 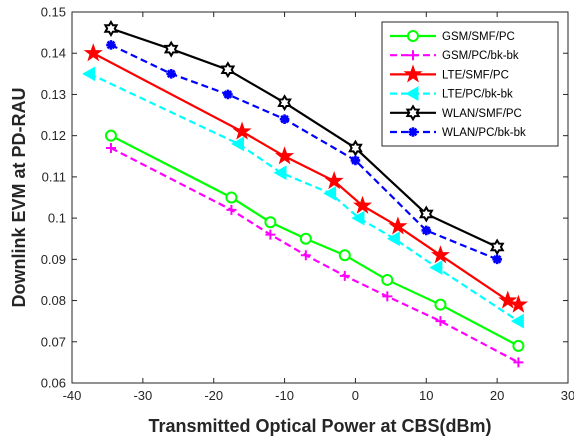 What do you see at coordinates (53, 94) in the screenshot?
I see `y-tick-label: 0.13` at bounding box center [53, 94].